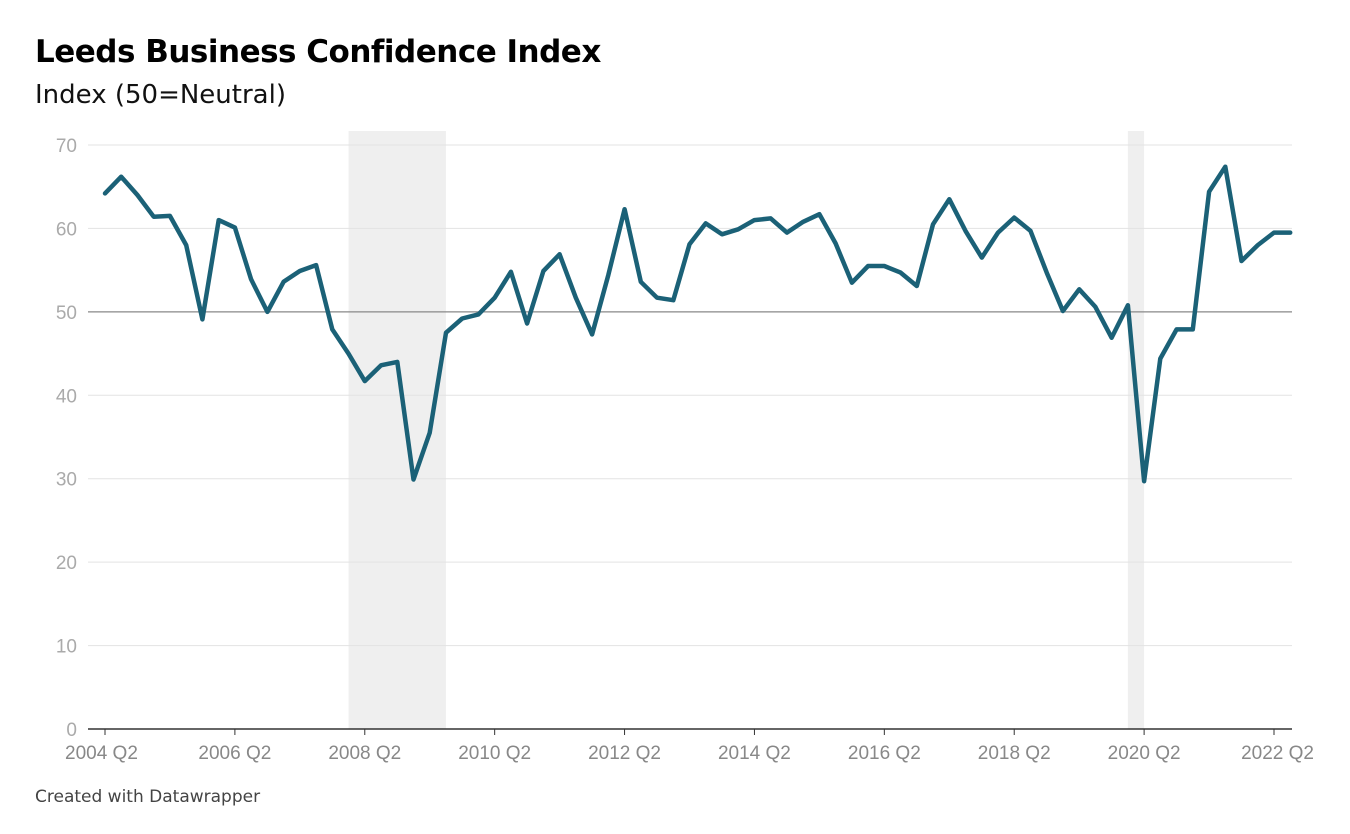 The height and width of the screenshot is (834, 1350). I want to click on y-tick-label: 70, so click(66, 146).